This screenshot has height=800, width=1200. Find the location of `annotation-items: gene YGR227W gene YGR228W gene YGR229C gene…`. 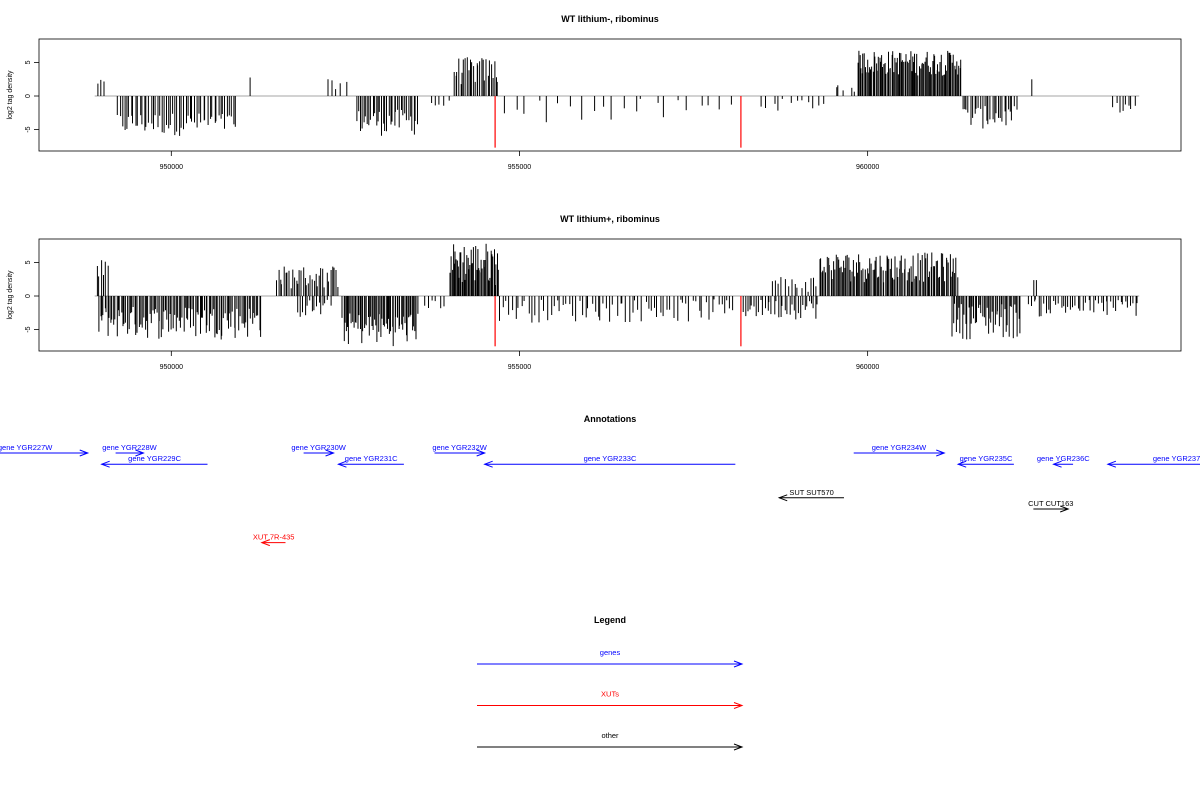

annotation-items: gene YGR227W gene YGR228W gene YGR229C gene… is located at coordinates (600, 495).